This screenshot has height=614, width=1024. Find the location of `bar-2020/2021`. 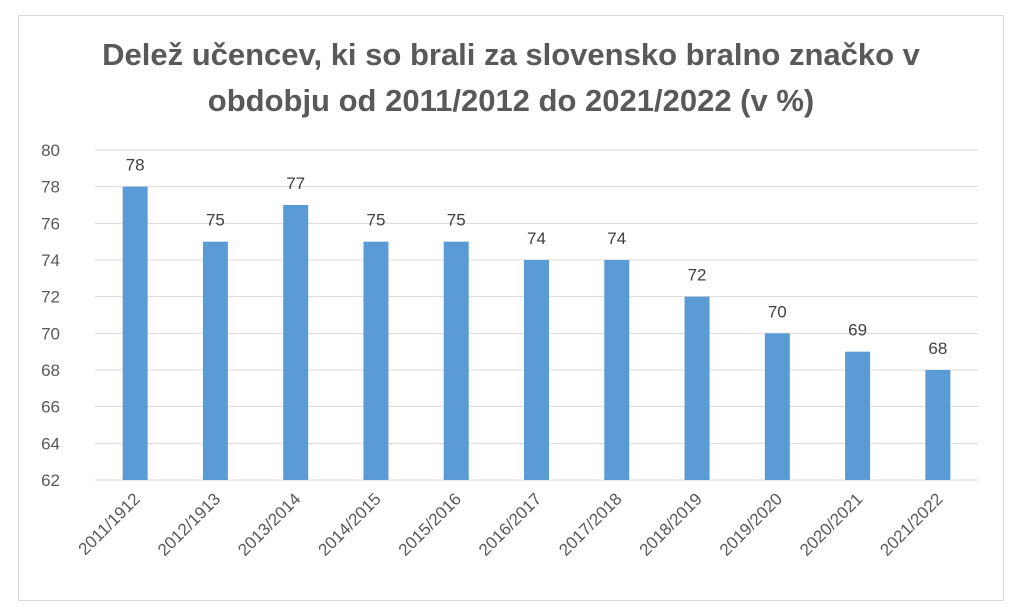

bar-2020/2021 is located at coordinates (858, 415).